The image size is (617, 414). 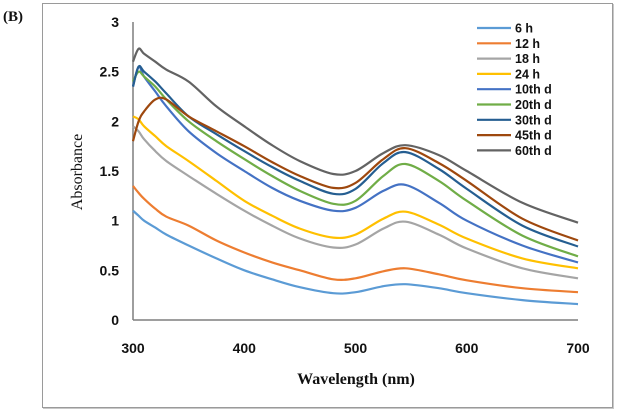 What do you see at coordinates (110, 270) in the screenshot?
I see `y-tick-label: 0.5` at bounding box center [110, 270].